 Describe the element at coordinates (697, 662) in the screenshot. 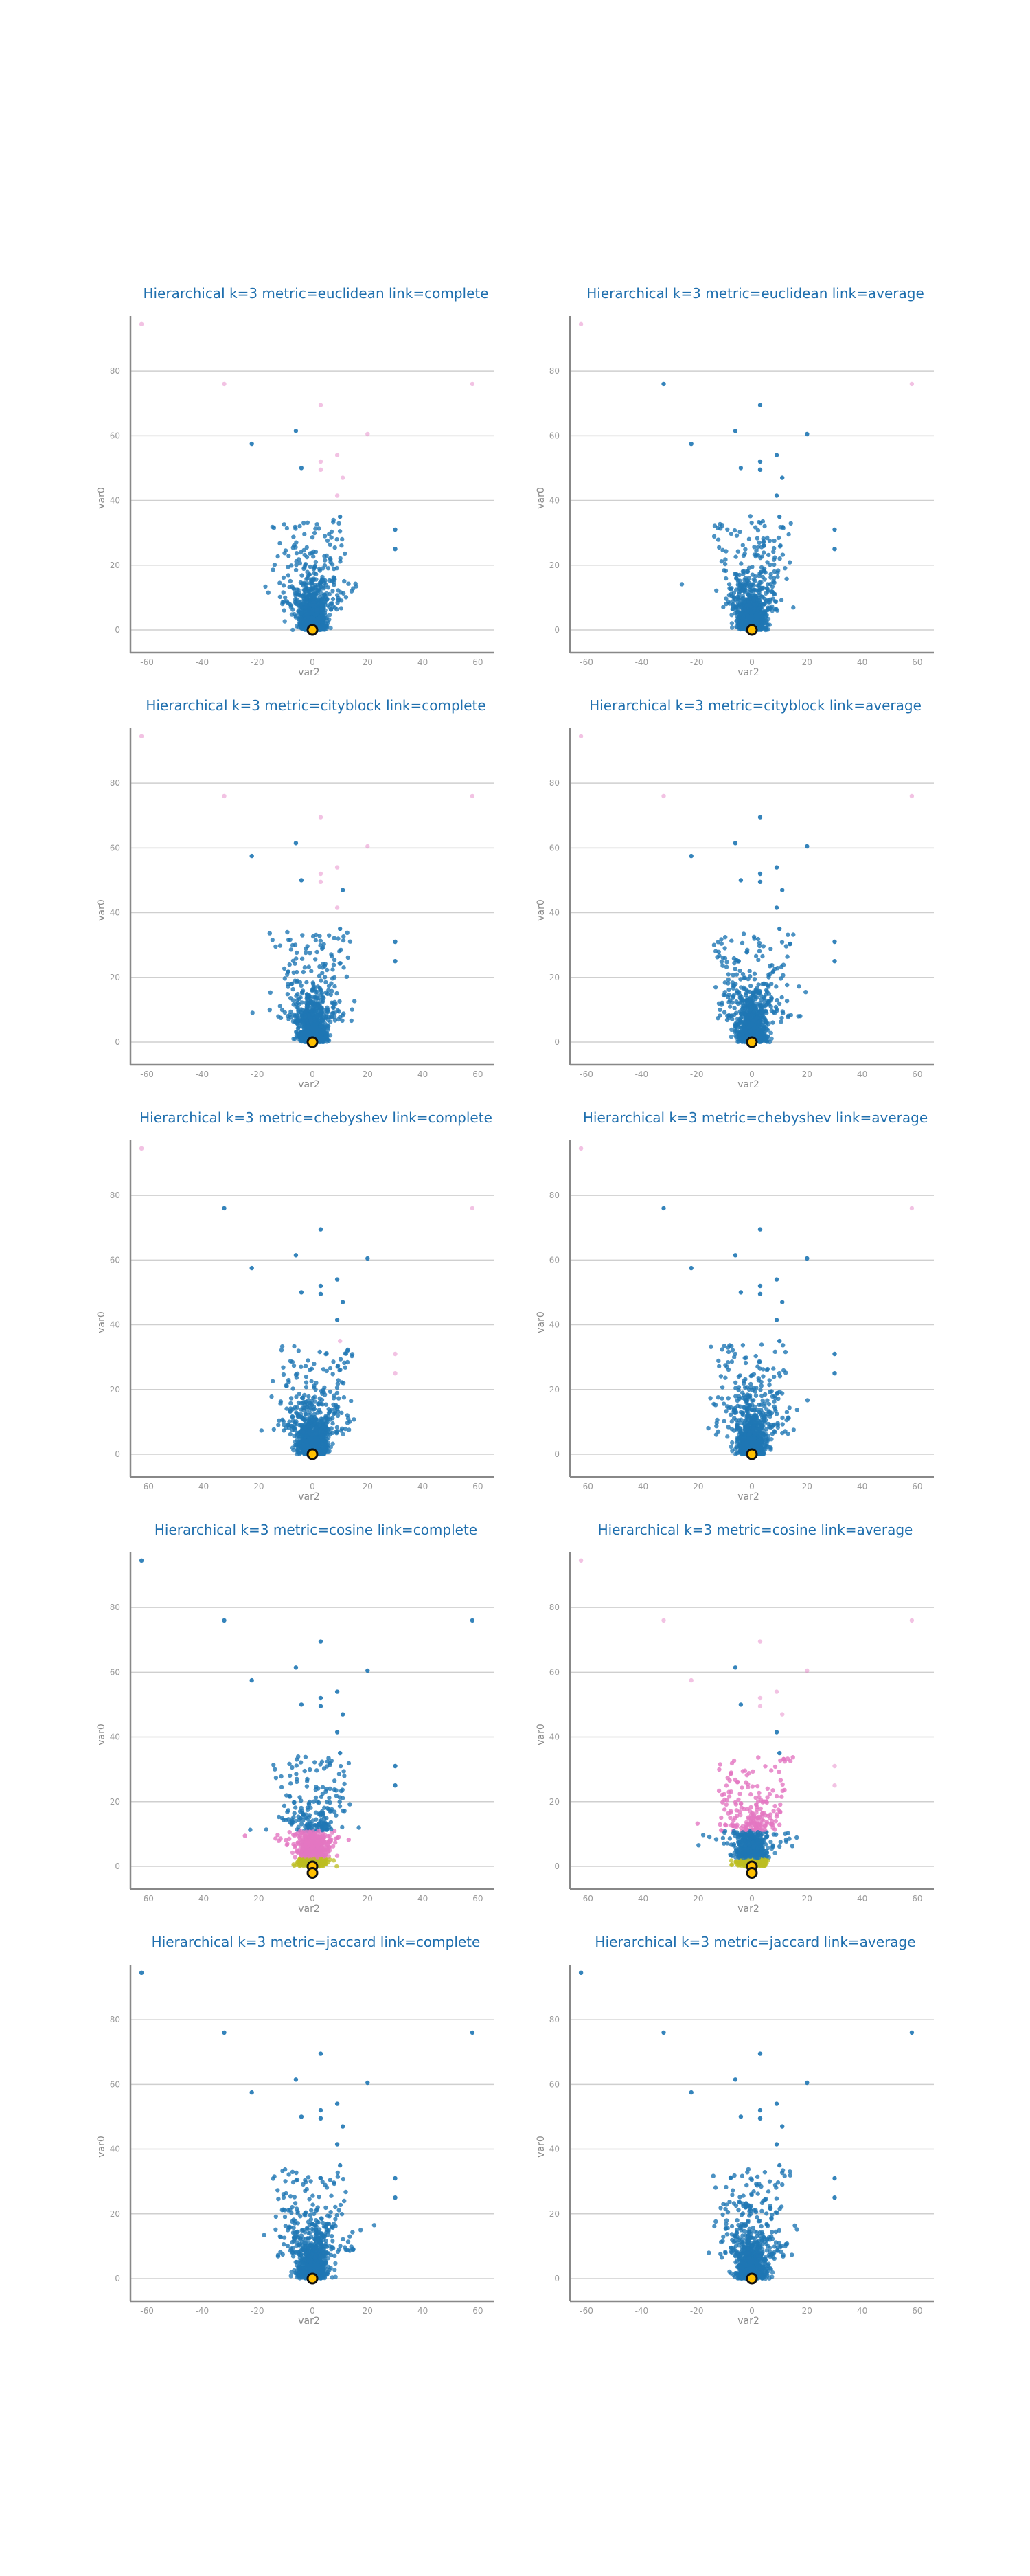

I see `x-tick-label: -20` at that location.